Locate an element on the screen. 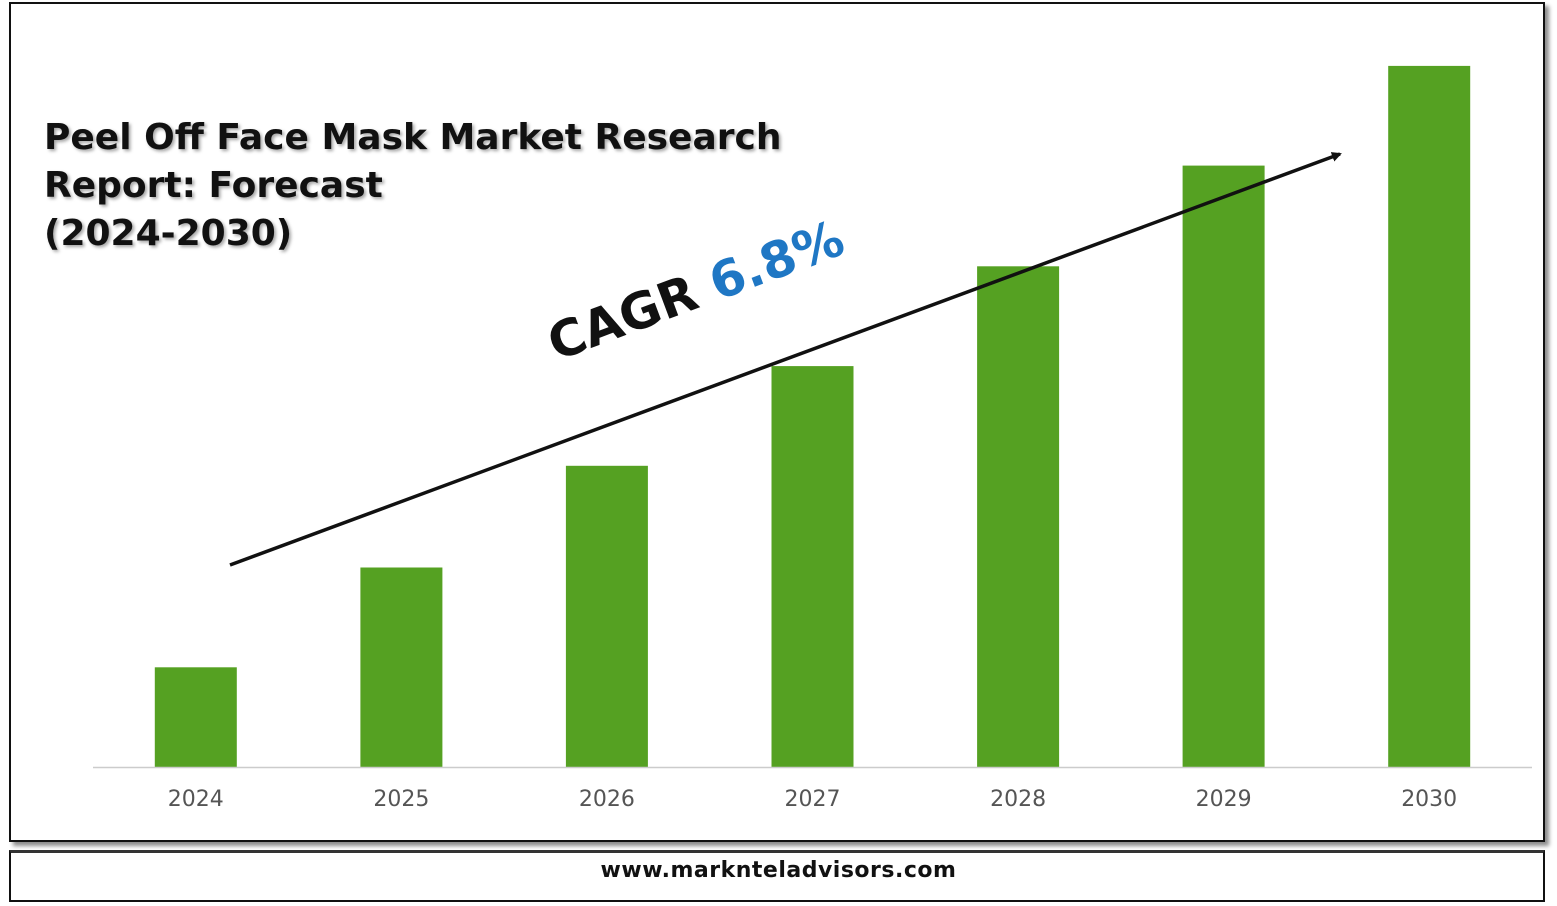 The width and height of the screenshot is (1557, 906). bar-2030 is located at coordinates (1429, 416).